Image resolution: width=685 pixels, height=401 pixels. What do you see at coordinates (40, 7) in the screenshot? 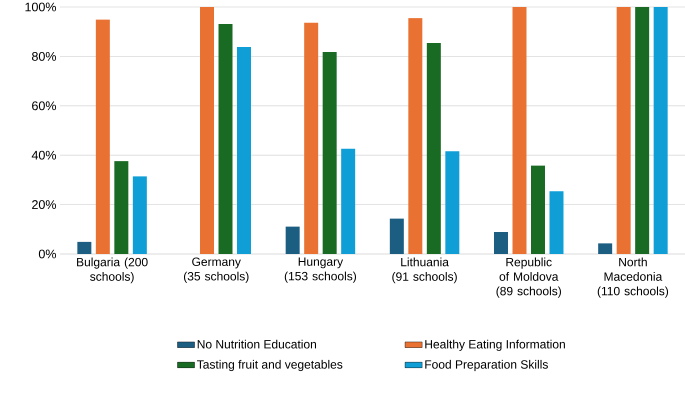
I see `y-tick-label: 100%` at bounding box center [40, 7].